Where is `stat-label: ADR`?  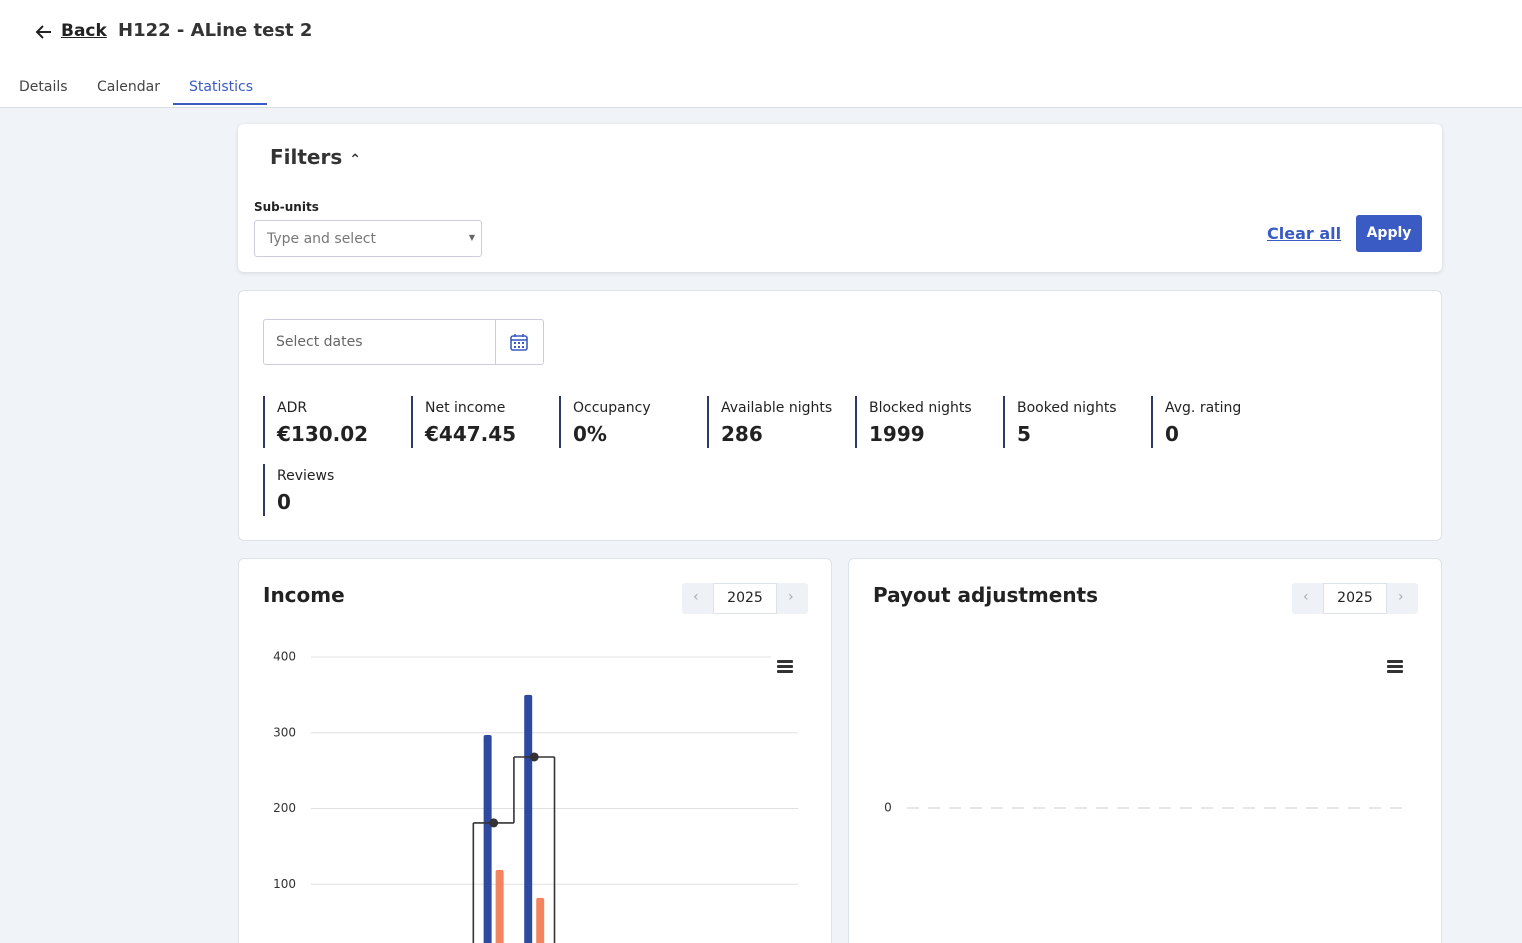 stat-label: ADR is located at coordinates (292, 408).